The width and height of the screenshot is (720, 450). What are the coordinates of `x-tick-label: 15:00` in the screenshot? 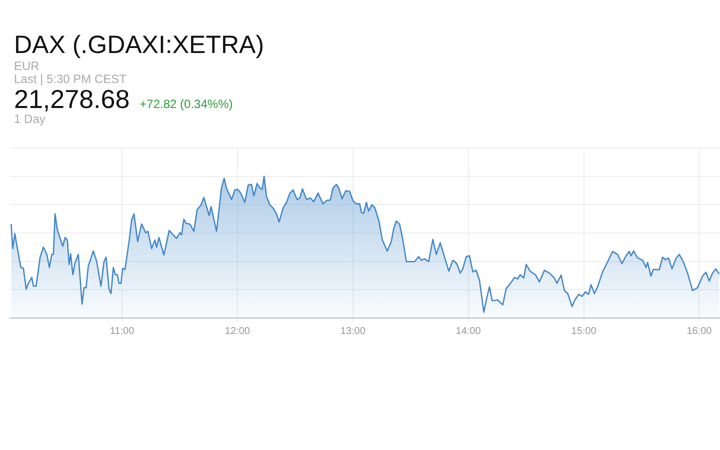 It's located at (584, 331).